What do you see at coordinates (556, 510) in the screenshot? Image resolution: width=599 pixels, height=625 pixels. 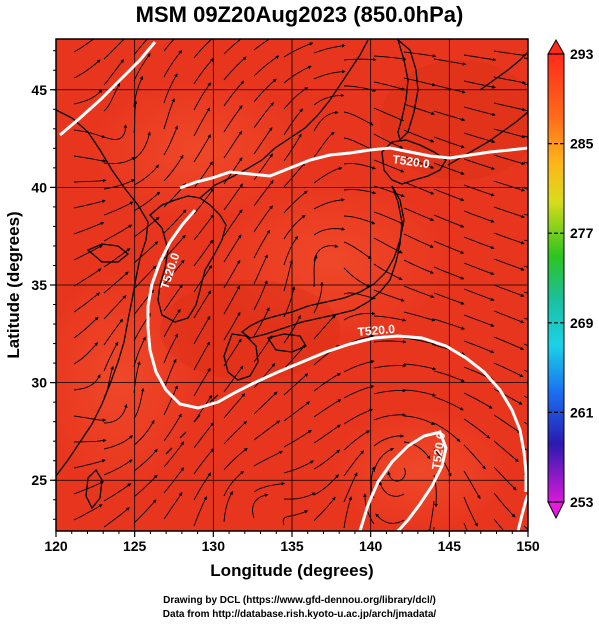 I see `colorbar-lower-arrow` at bounding box center [556, 510].